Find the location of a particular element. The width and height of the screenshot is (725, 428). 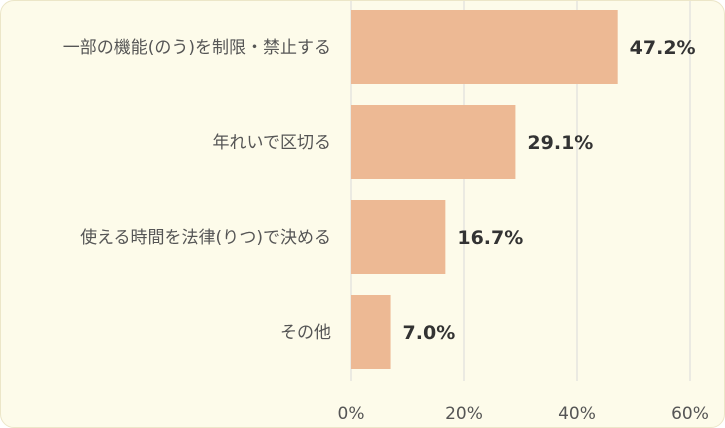

category-label: 年れいで区切る is located at coordinates (272, 143).